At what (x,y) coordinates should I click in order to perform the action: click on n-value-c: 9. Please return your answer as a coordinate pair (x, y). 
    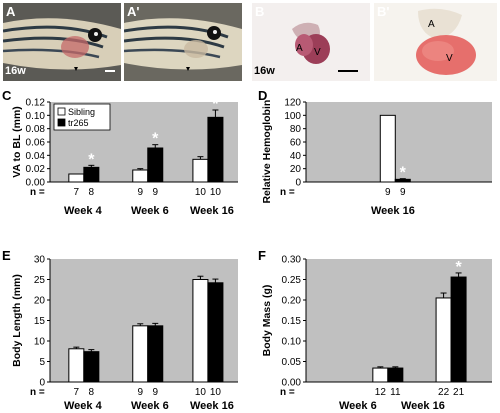
    Looking at the image, I should click on (155, 192).